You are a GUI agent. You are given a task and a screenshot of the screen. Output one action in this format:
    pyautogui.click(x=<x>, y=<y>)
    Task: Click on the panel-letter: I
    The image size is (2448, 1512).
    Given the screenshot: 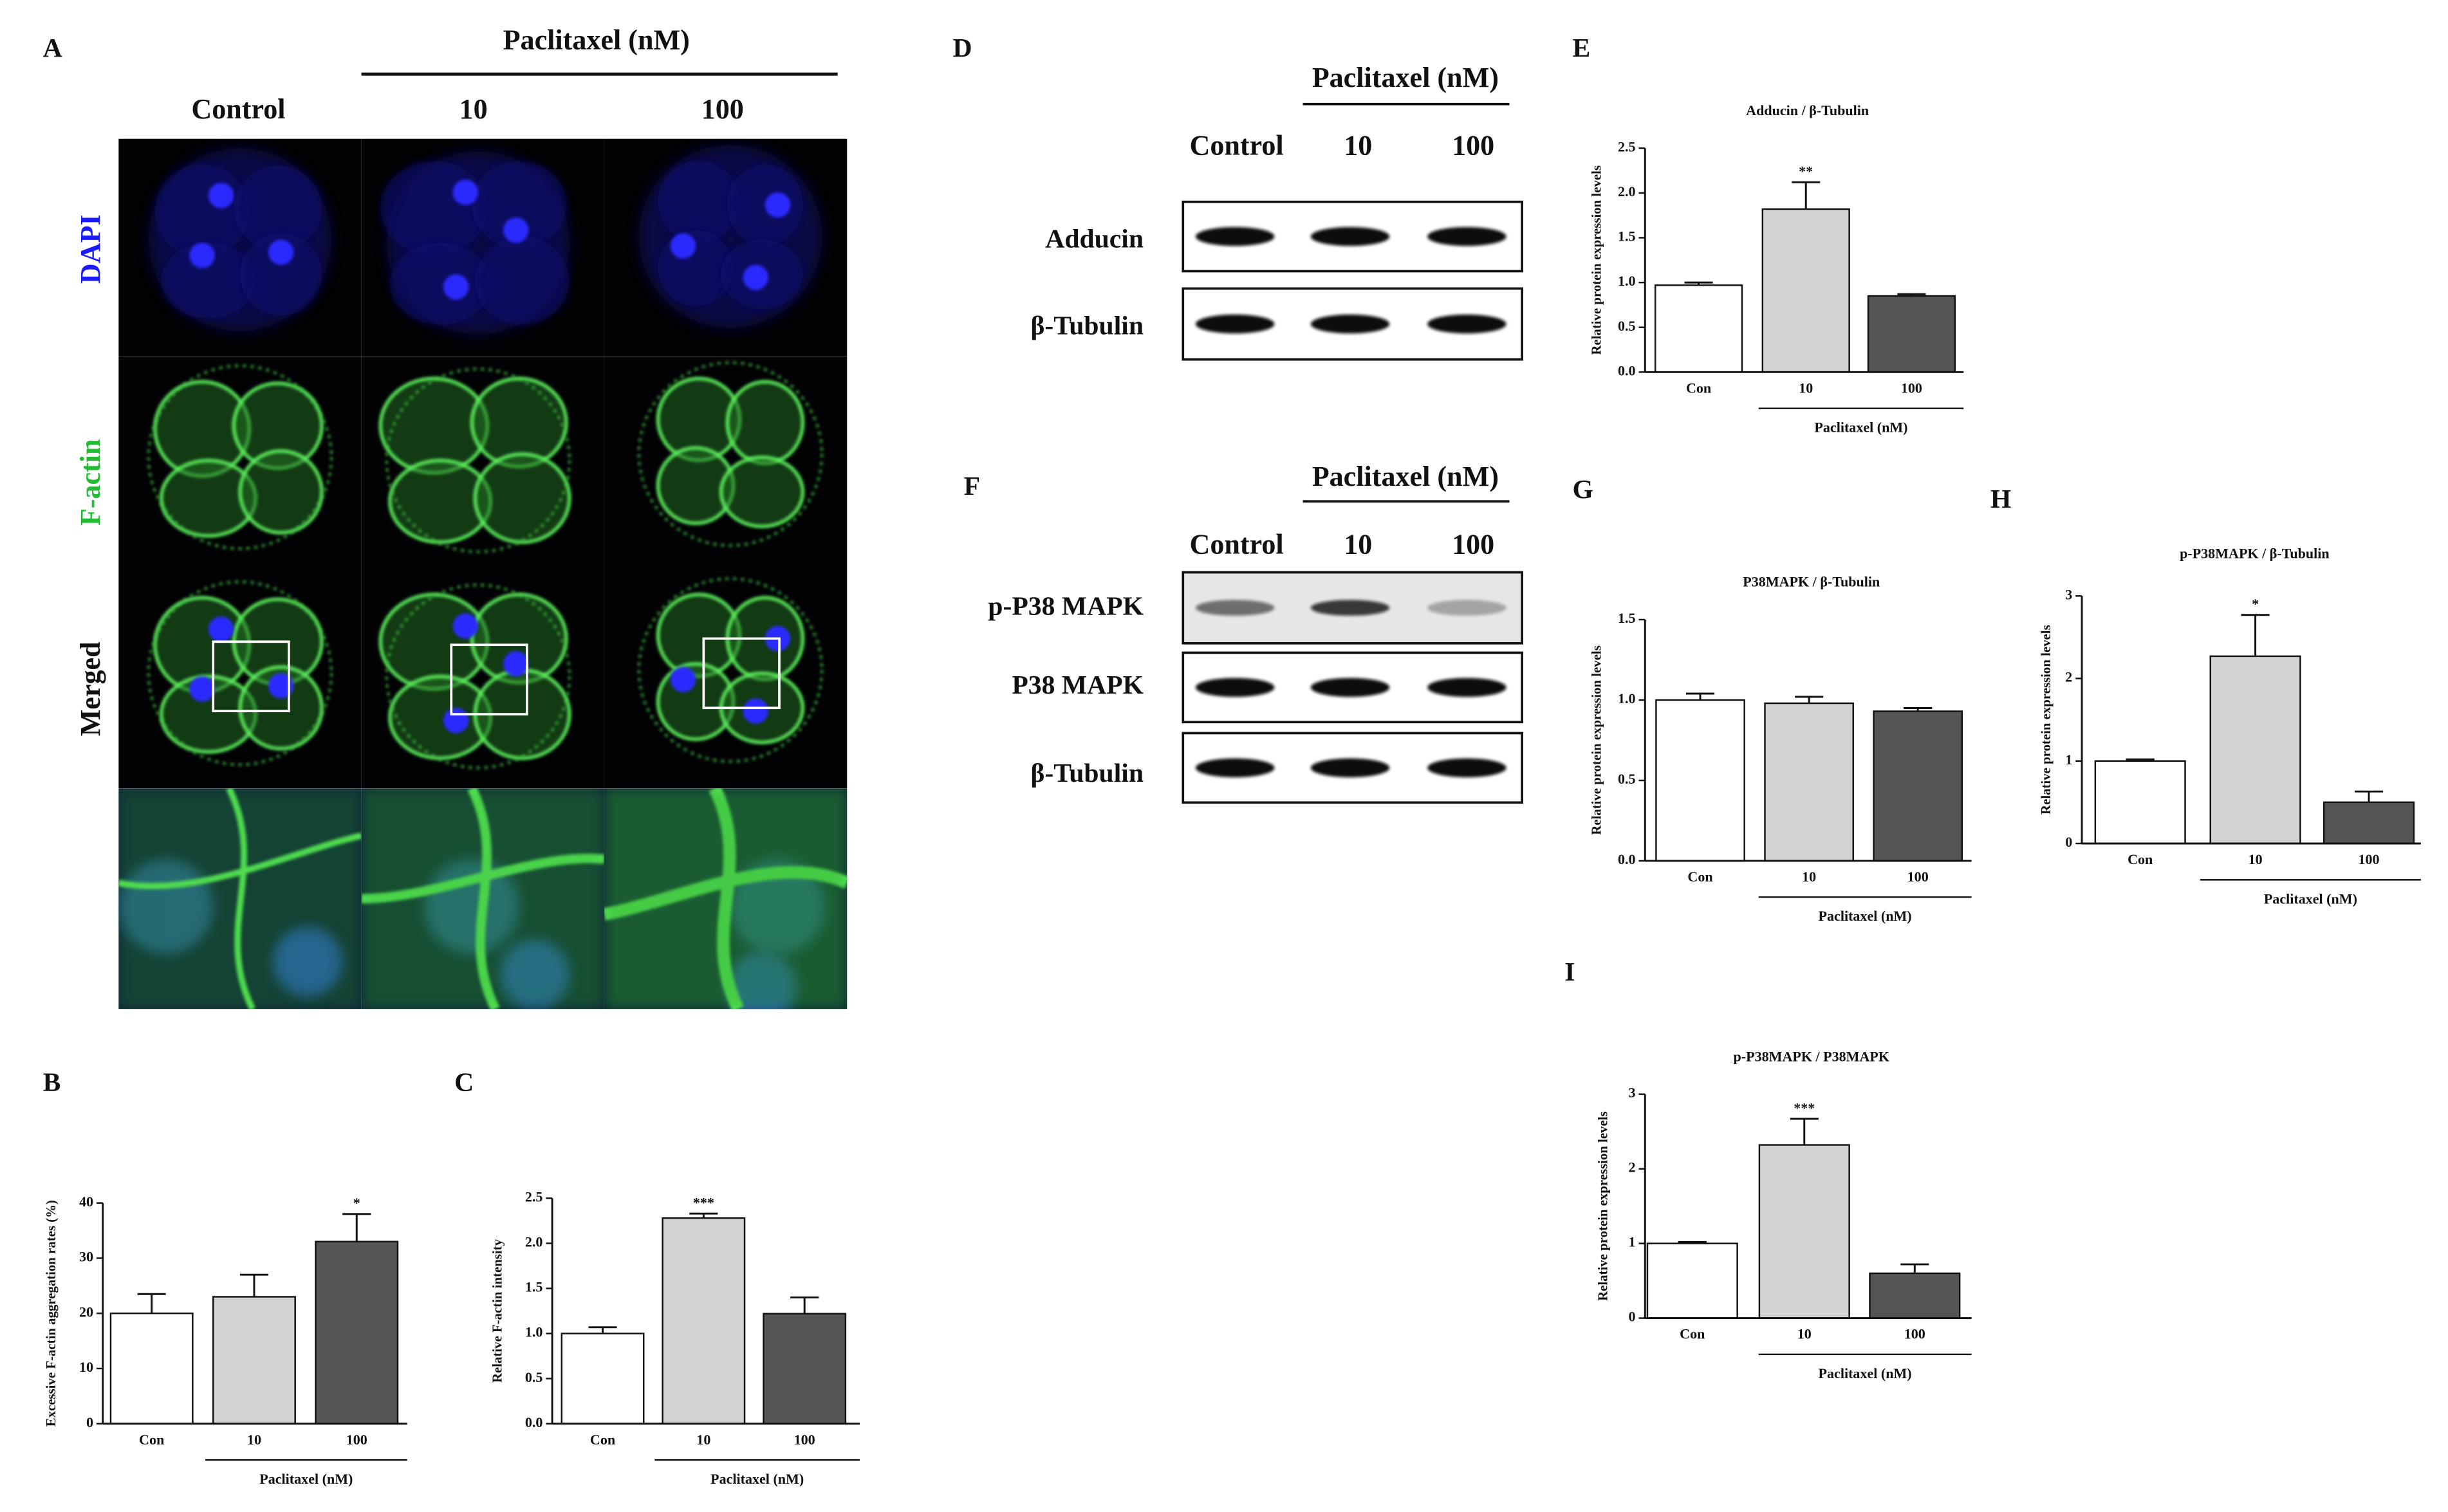 What is the action you would take?
    pyautogui.click(x=1570, y=972)
    